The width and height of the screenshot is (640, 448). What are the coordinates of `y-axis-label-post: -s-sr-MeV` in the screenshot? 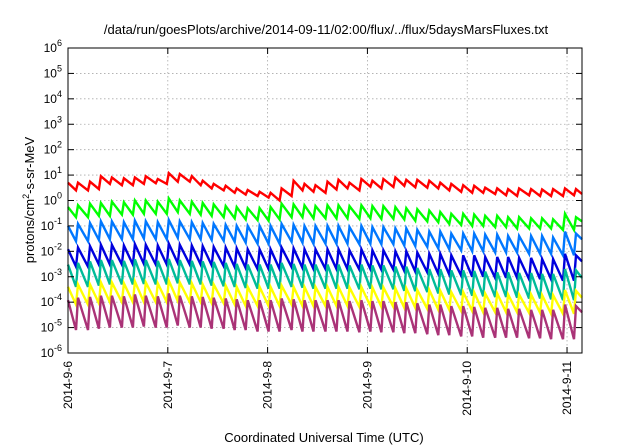 It's located at (29, 164).